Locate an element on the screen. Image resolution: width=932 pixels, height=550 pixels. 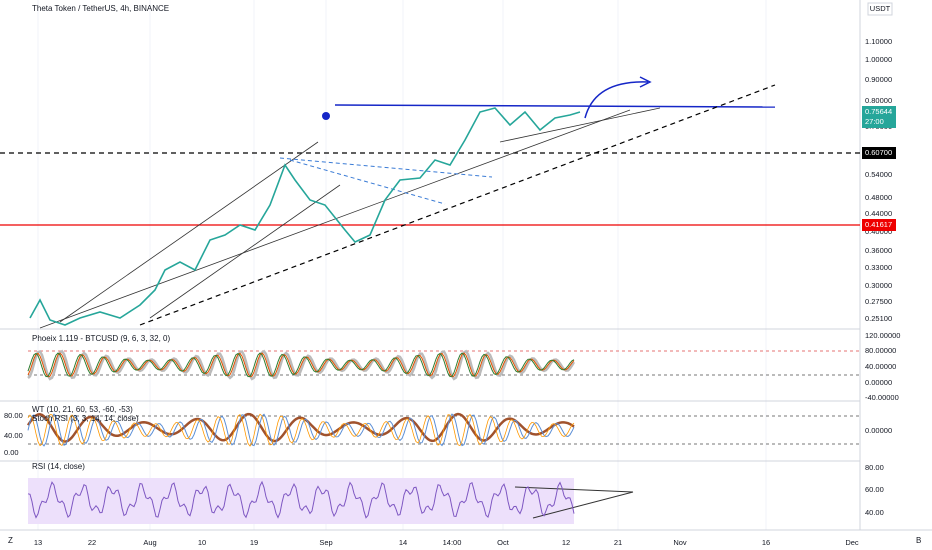
pane-axis-label: -40.00000 is located at coordinates (882, 397).